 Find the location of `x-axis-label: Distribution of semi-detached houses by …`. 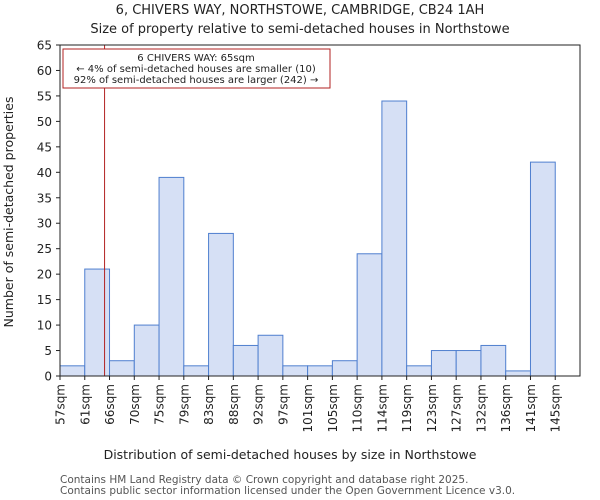

x-axis-label: Distribution of semi-detached houses by … is located at coordinates (290, 454).